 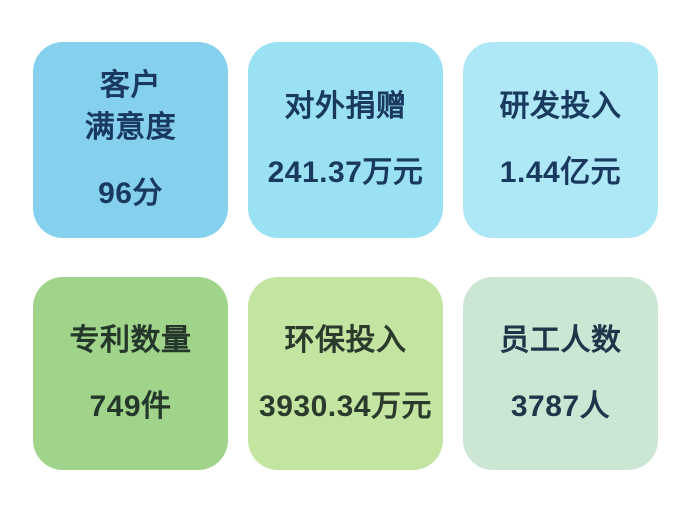 I want to click on kpi-value-employee-count: 3787人, so click(x=560, y=406).